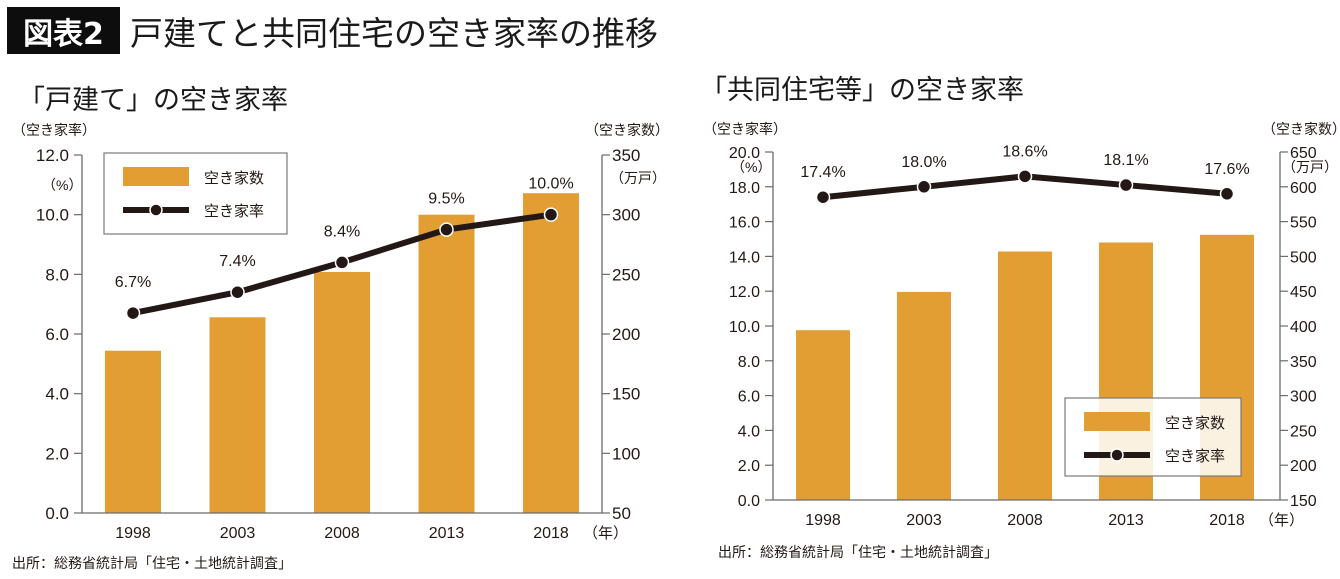 Image resolution: width=1340 pixels, height=579 pixels. Describe the element at coordinates (551, 533) in the screenshot. I see `detached-x-tick-label: 2018` at that location.